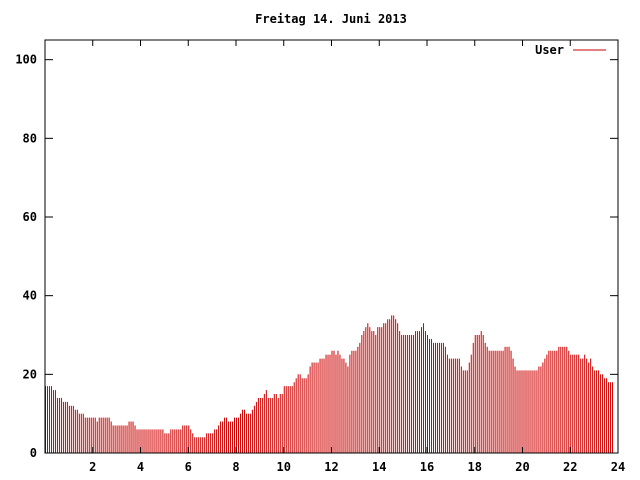 The height and width of the screenshot is (480, 640). What do you see at coordinates (570, 467) in the screenshot?
I see `x-tick-label: 22` at bounding box center [570, 467].